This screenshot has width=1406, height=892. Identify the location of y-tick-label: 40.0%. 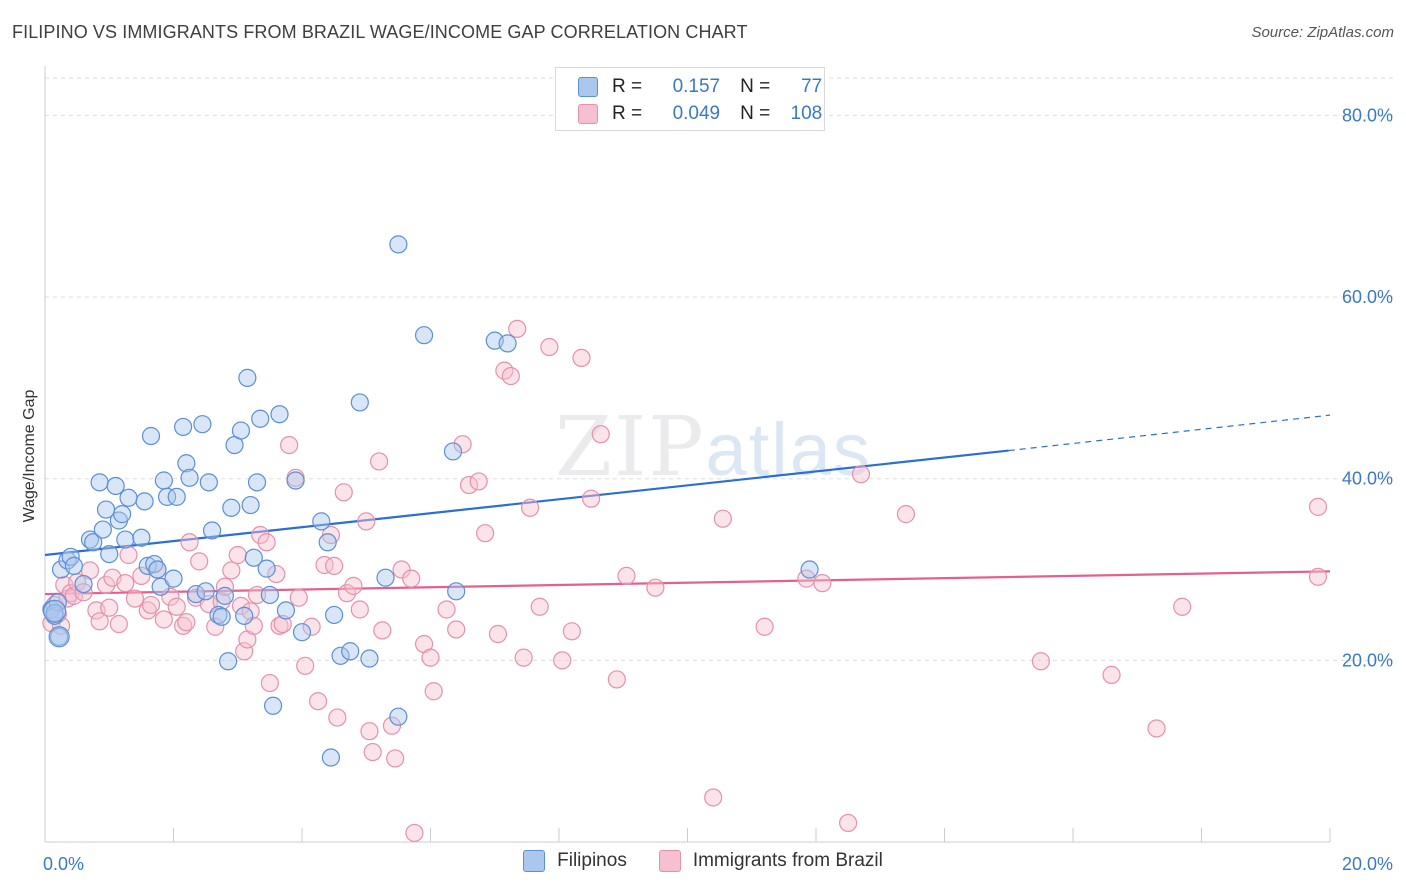
(1367, 479).